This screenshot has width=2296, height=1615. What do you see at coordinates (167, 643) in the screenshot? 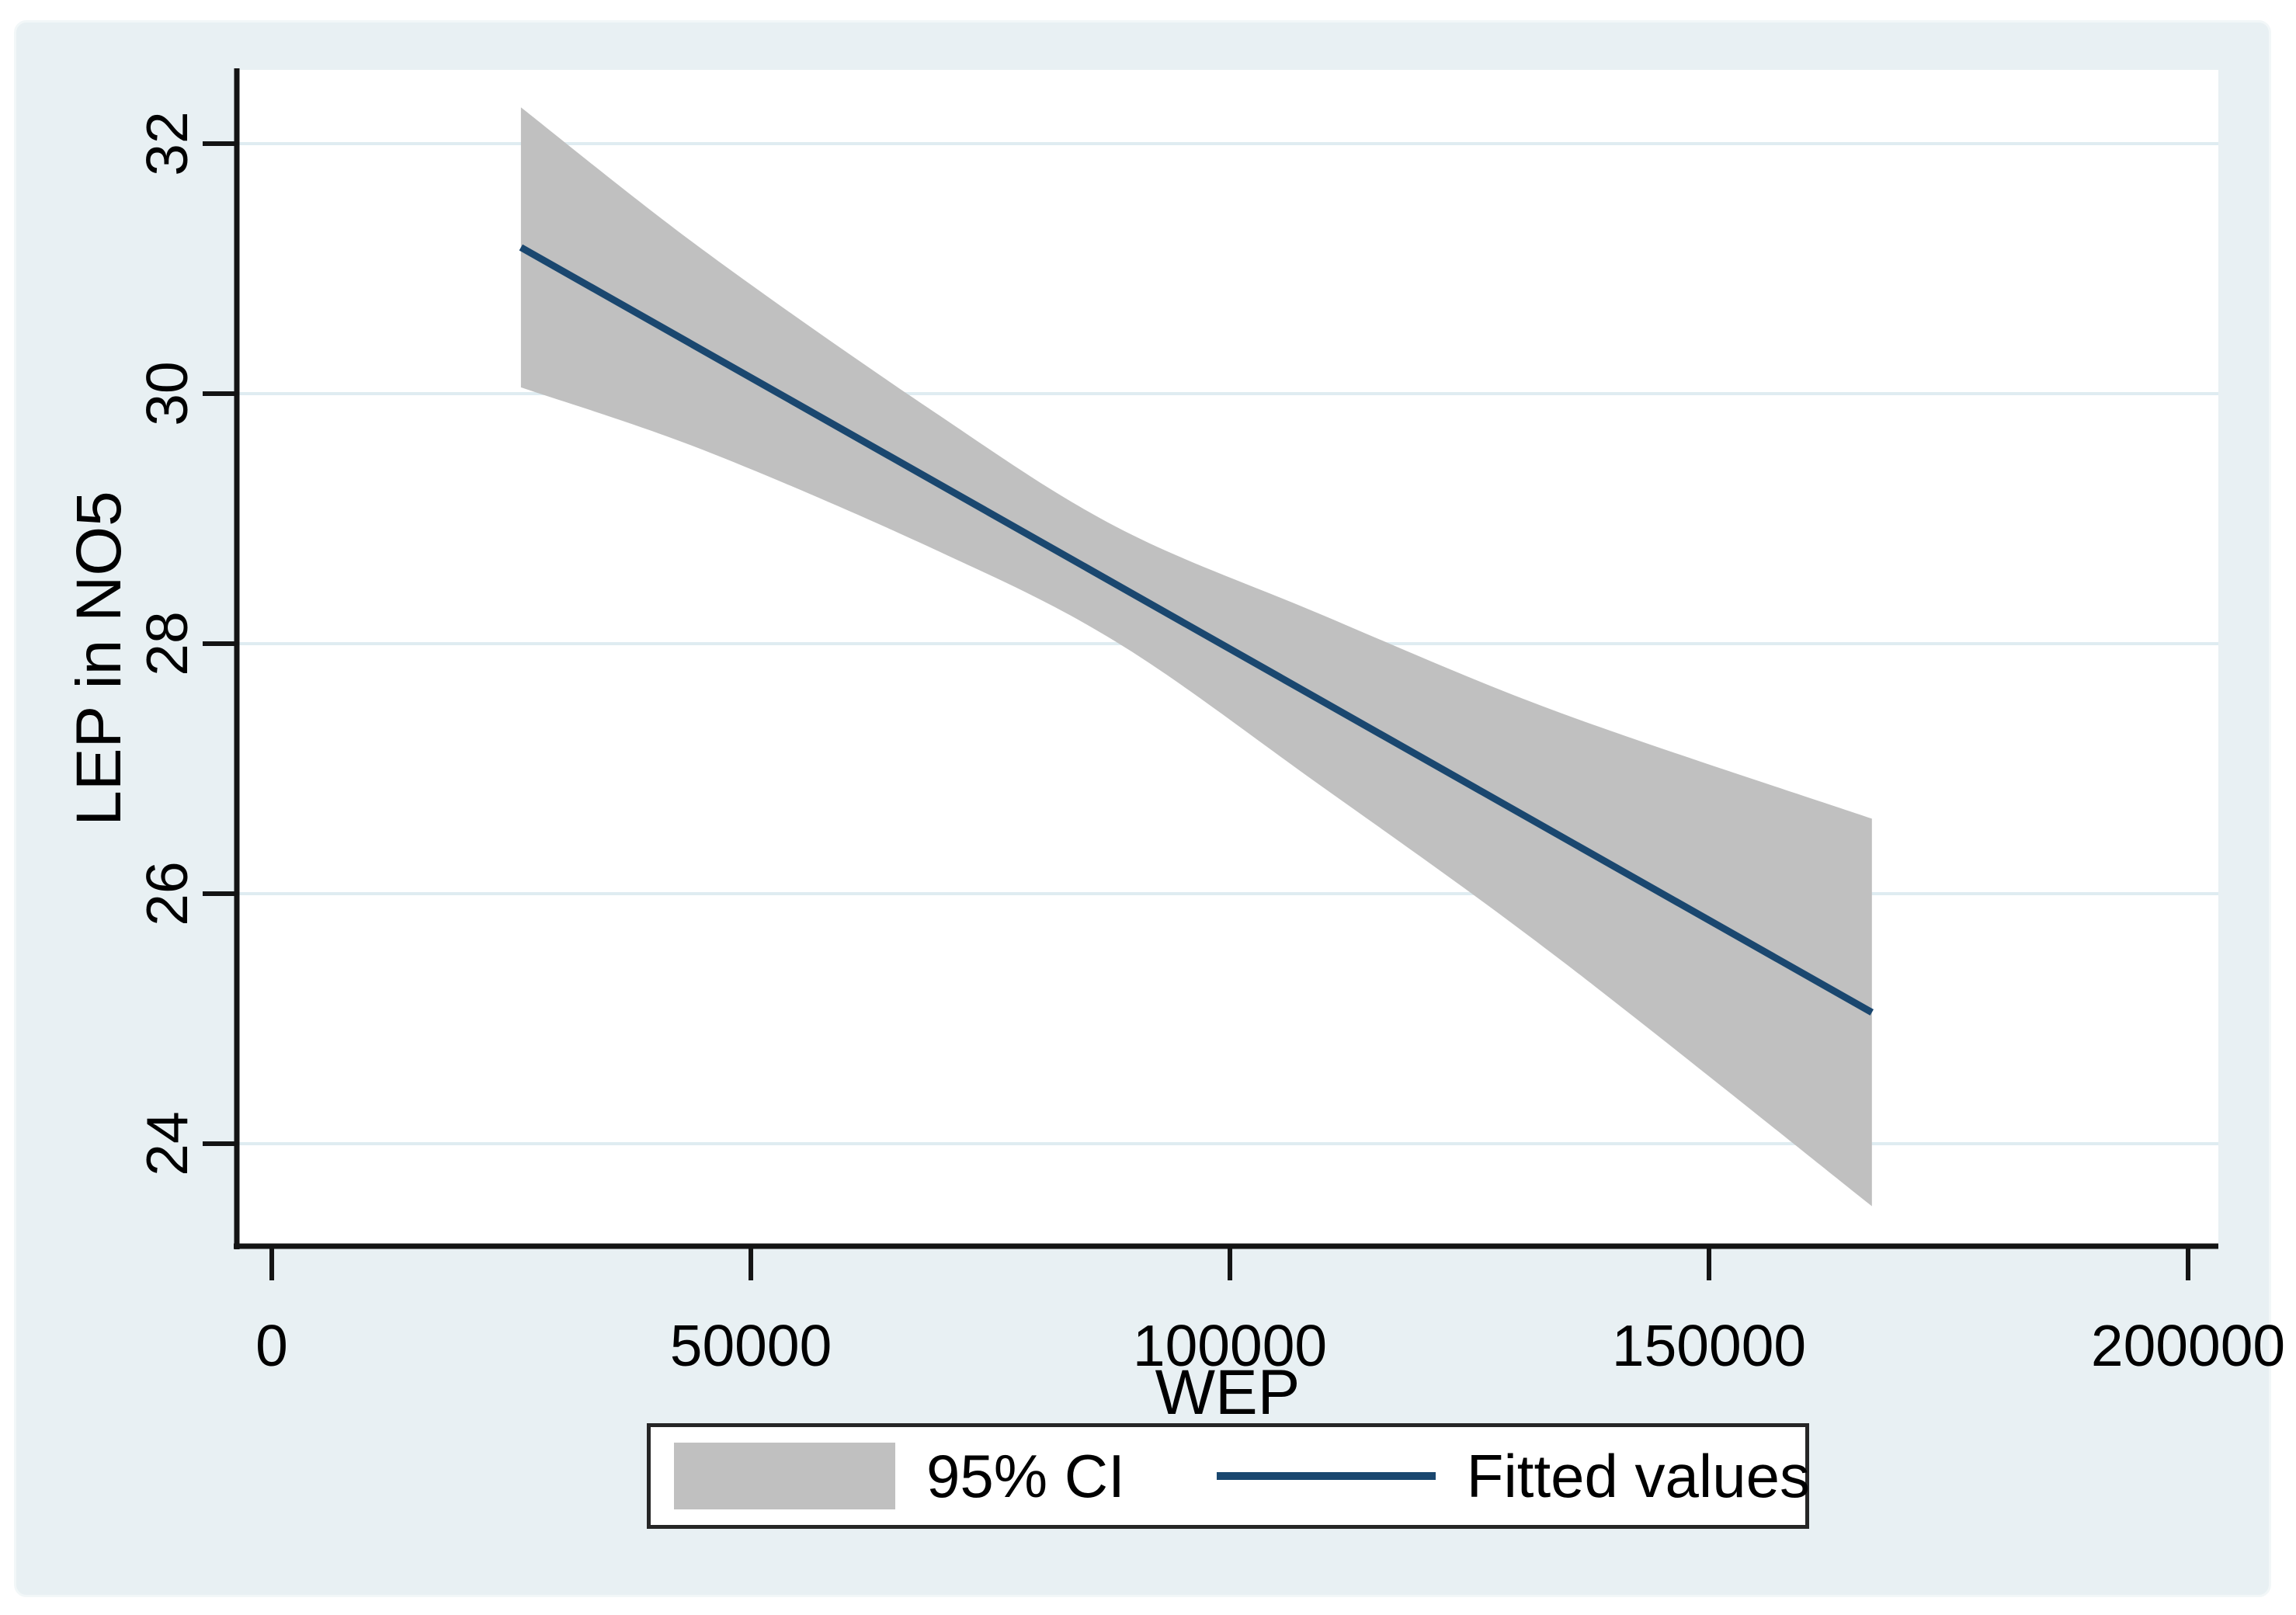
I see `y-tick-label-28: 28` at bounding box center [167, 643].